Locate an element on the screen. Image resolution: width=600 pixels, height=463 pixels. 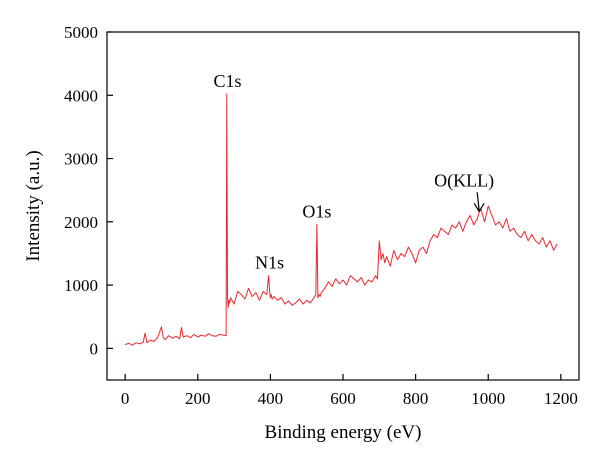
peak-label-n1s: N1s is located at coordinates (269, 263).